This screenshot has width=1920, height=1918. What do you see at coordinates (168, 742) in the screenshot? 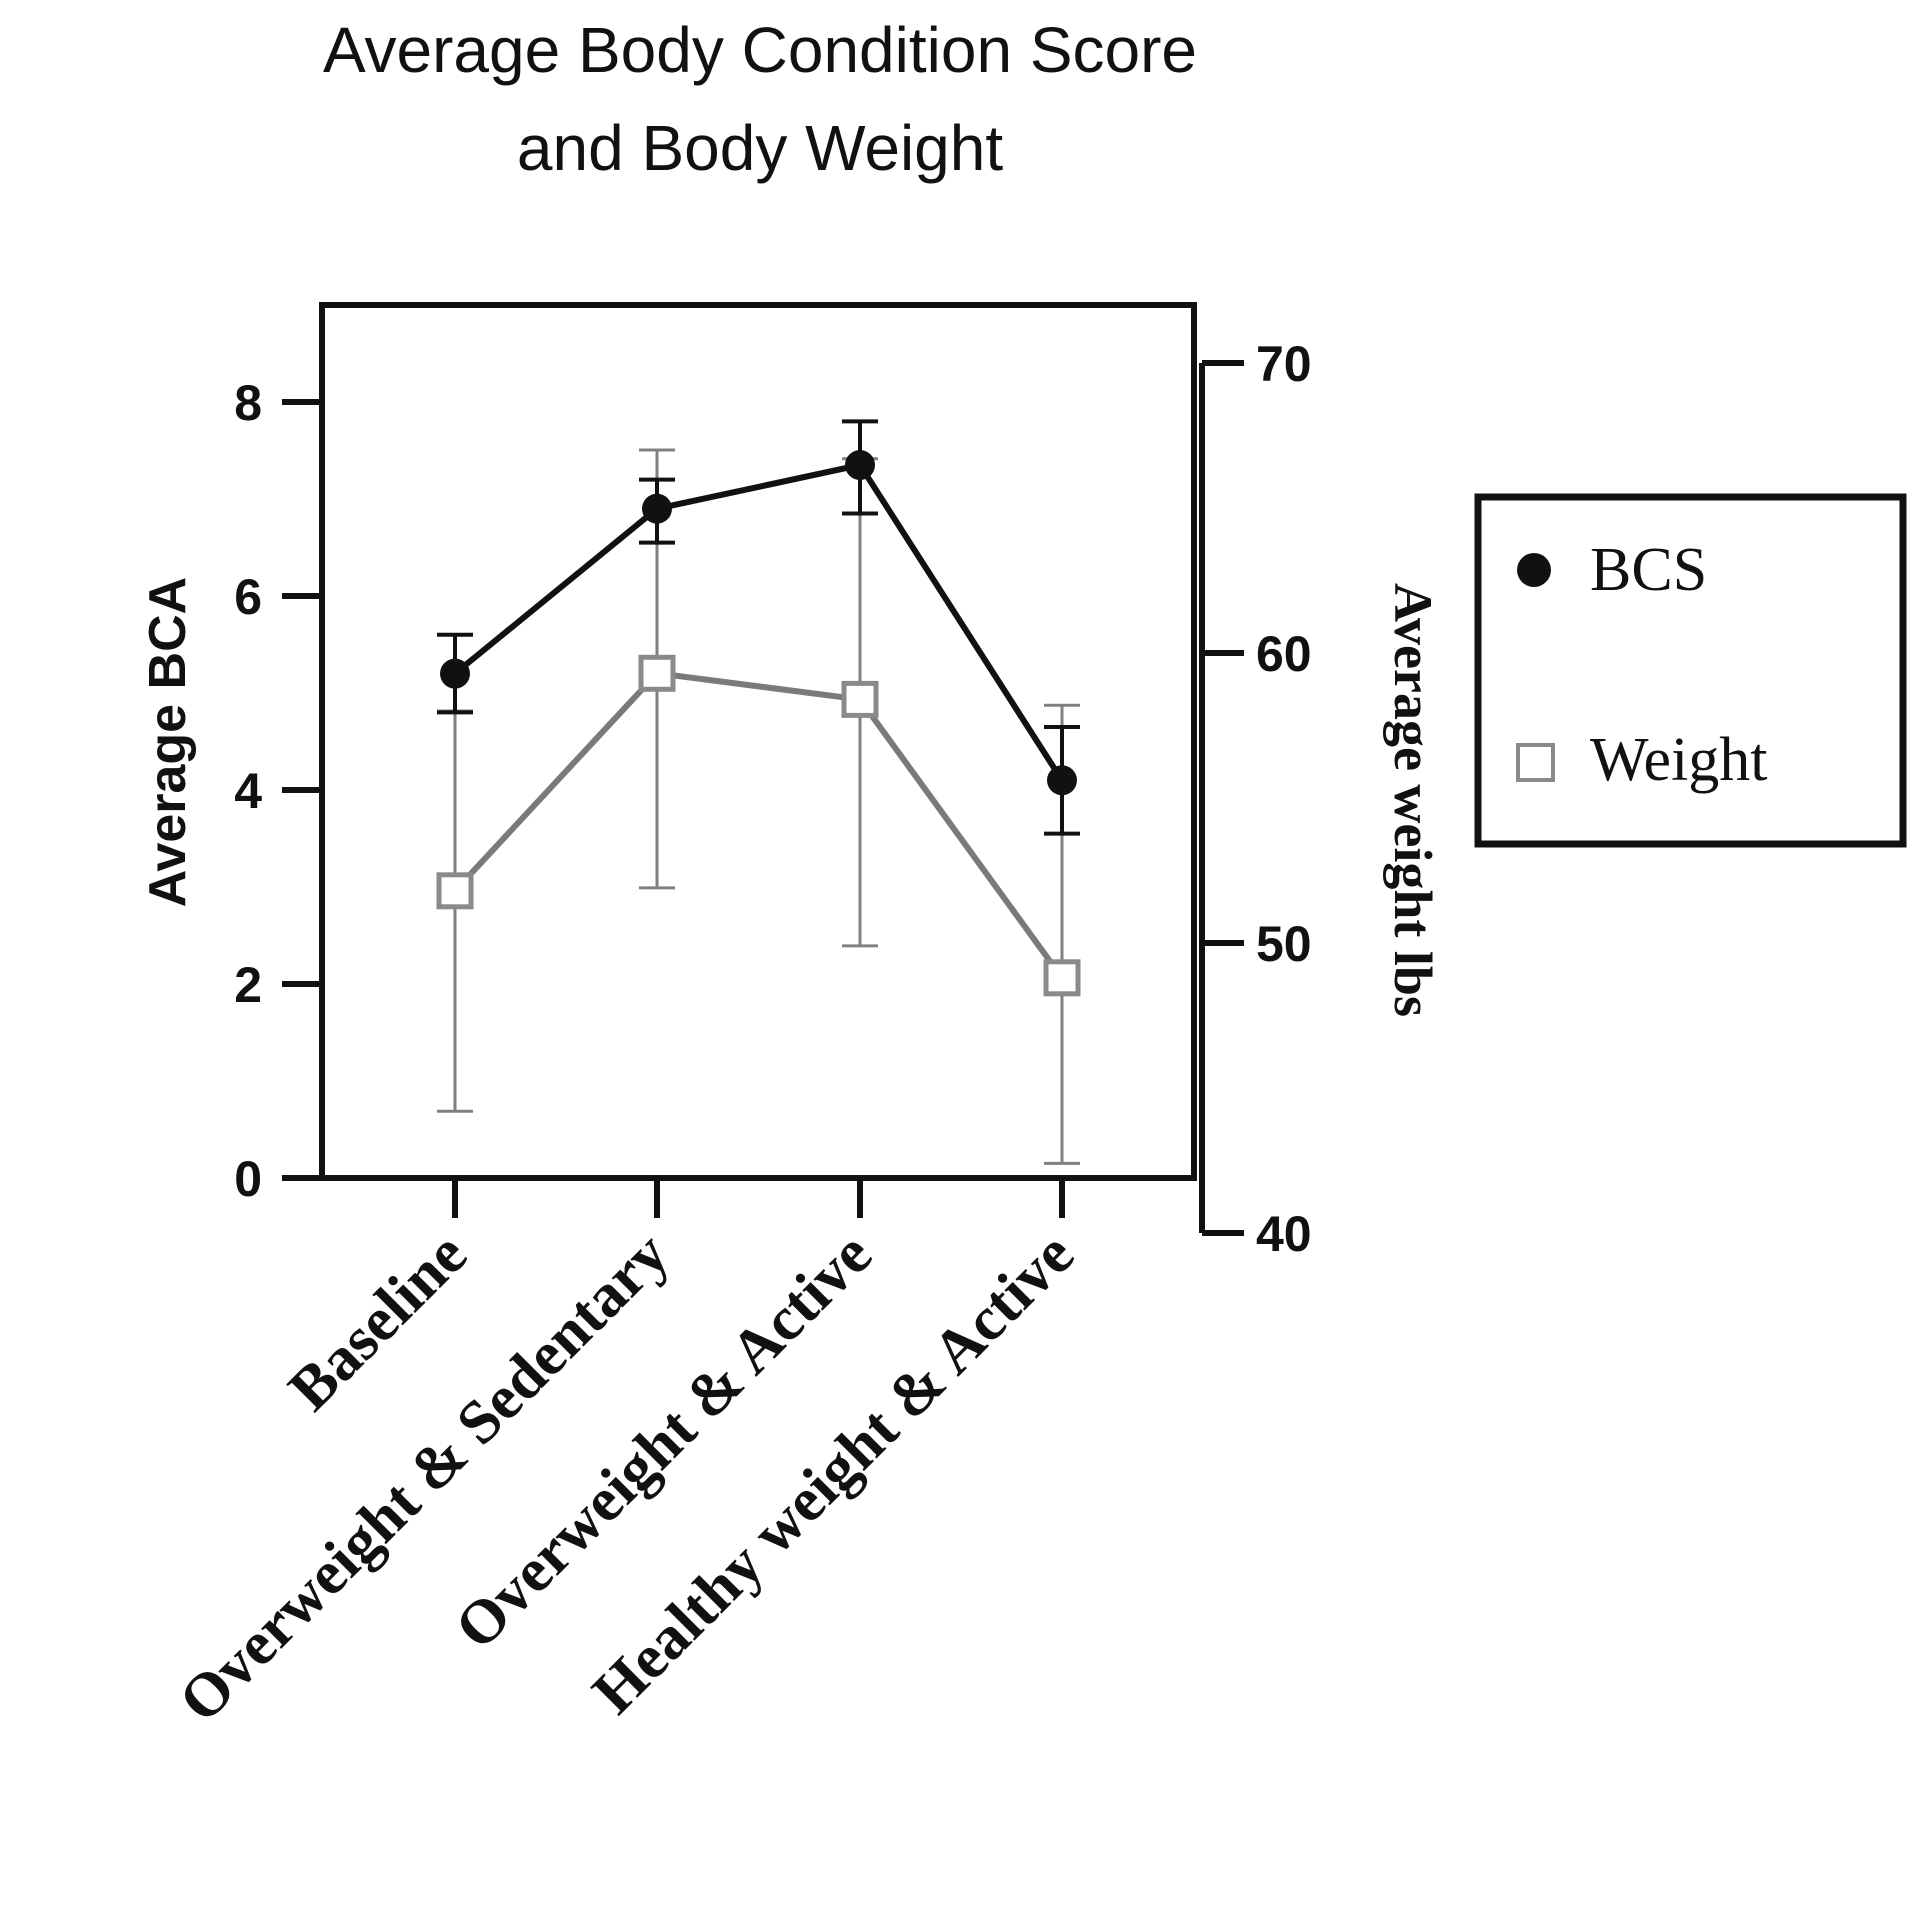
I see `y-axis-label: Average BCA` at bounding box center [168, 742].